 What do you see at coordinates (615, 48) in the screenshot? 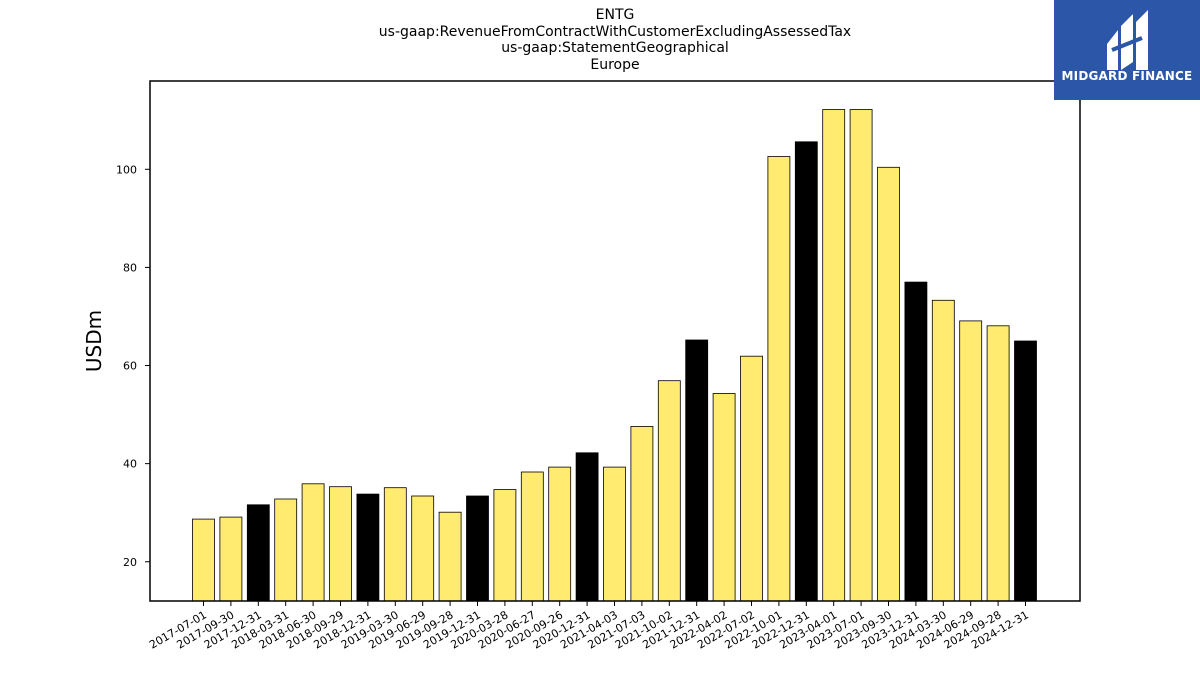
I see `chart-title-axis: us-gaap:StatementGeographical` at bounding box center [615, 48].